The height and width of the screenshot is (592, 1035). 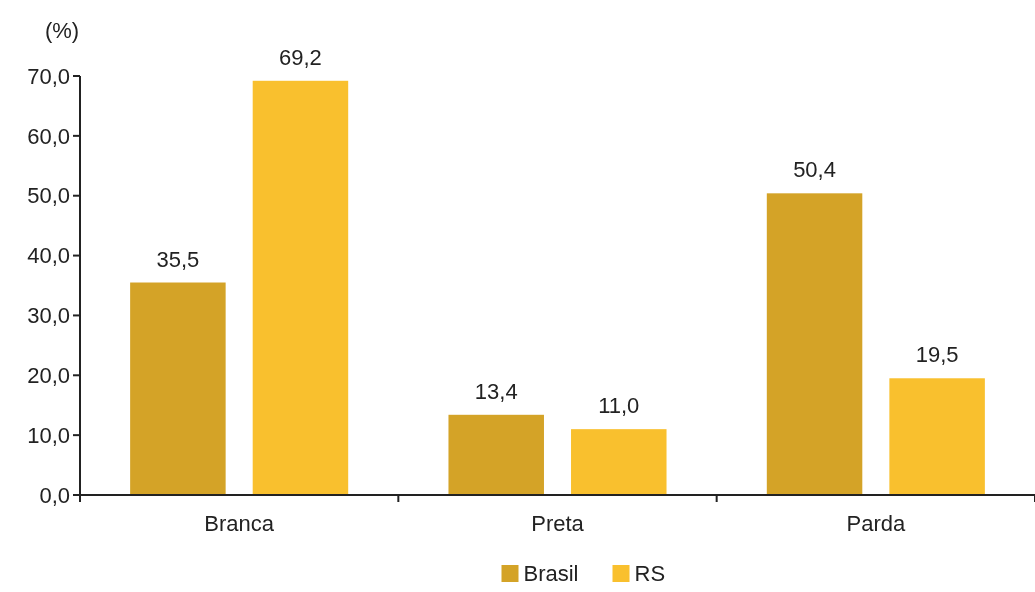 What do you see at coordinates (48, 435) in the screenshot?
I see `y-tick-label: 10,0` at bounding box center [48, 435].